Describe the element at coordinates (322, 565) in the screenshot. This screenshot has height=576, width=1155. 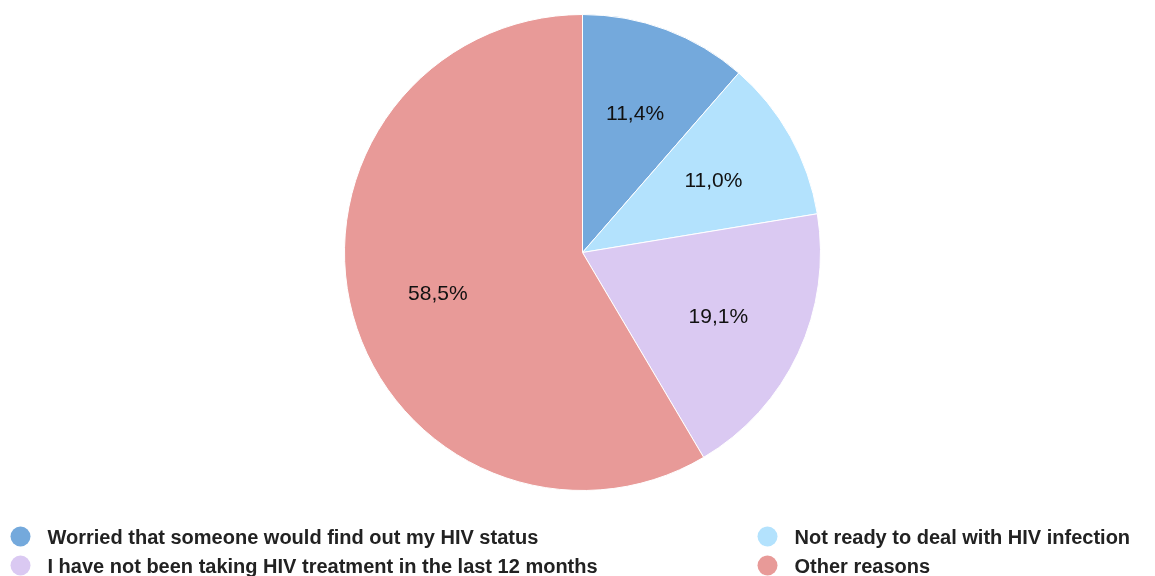
I see `legend-label: I have not been taking HIV treatment in the last 12 months` at that location.